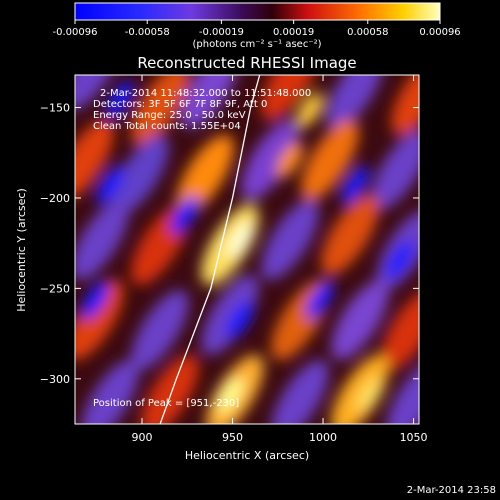 The height and width of the screenshot is (500, 500). Describe the element at coordinates (75, 32) in the screenshot. I see `colorbar-tick-label: -0.00096` at that location.